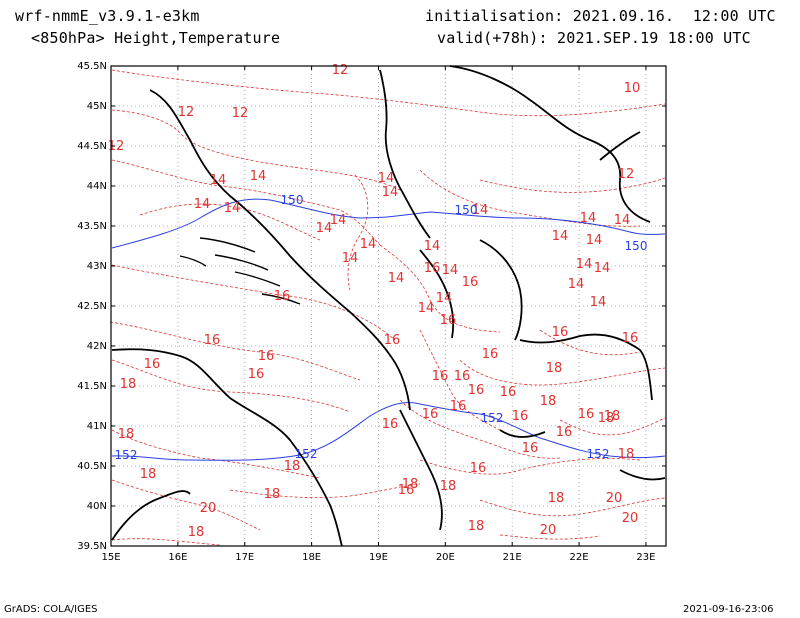 This screenshot has height=618, width=800. I want to click on model-title: wrf-nmmE_v3.9.1-e3km, so click(107, 16).